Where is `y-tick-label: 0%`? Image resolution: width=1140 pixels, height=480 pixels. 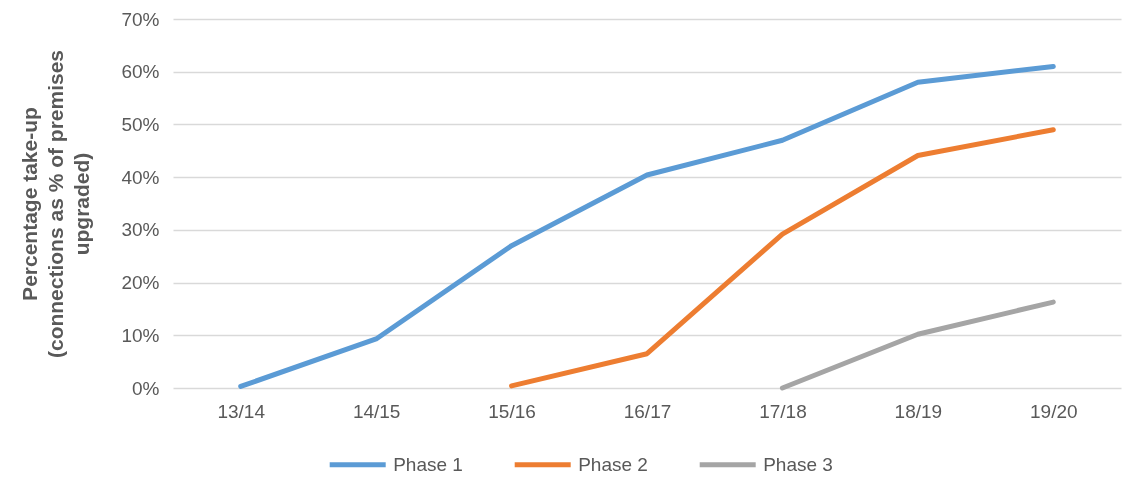
y-tick-label: 0% is located at coordinates (146, 388).